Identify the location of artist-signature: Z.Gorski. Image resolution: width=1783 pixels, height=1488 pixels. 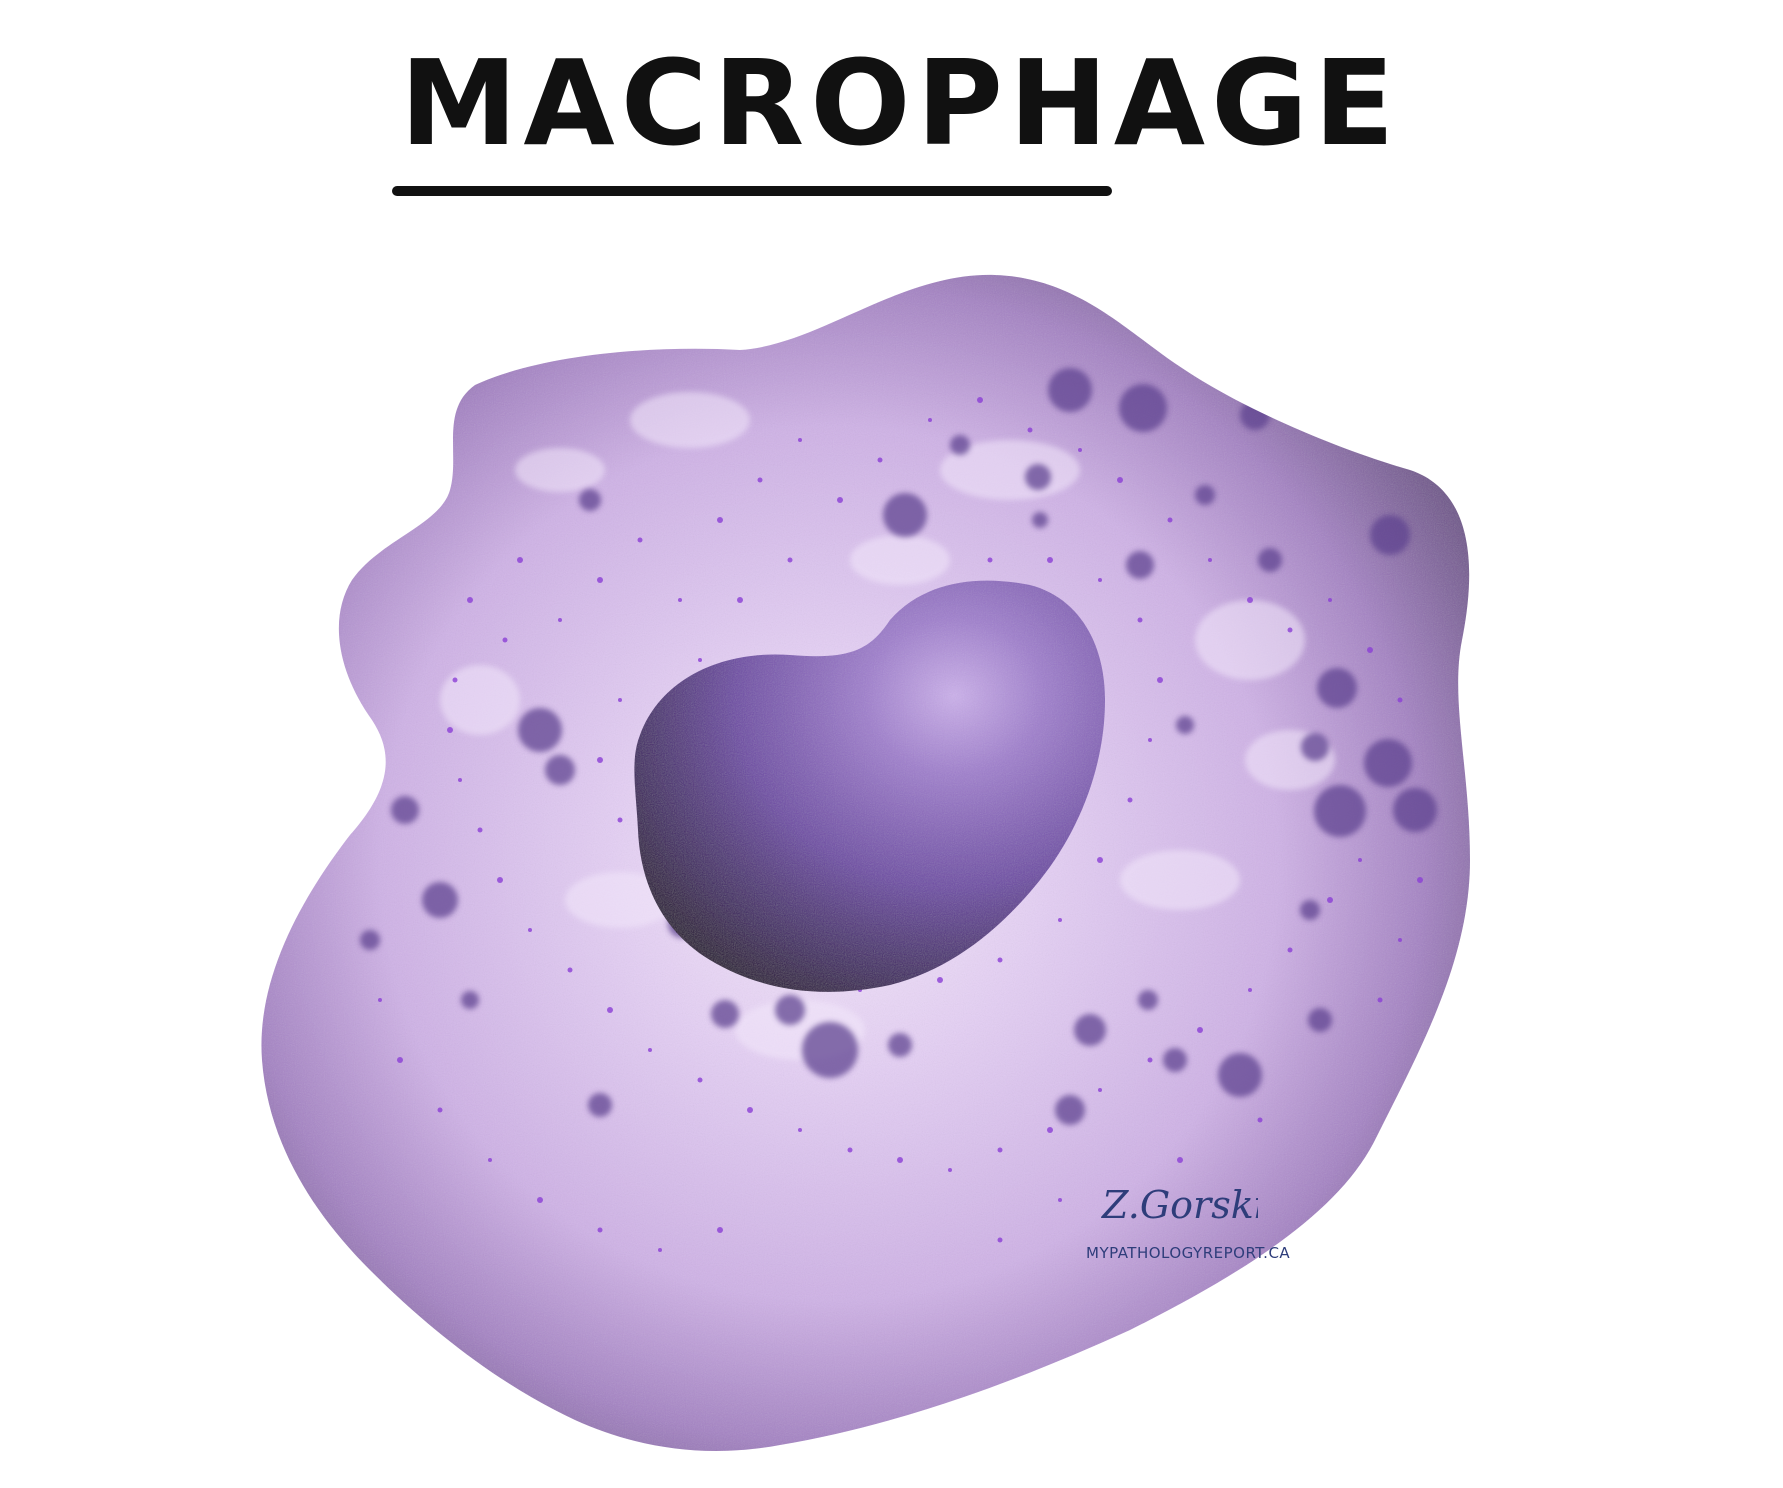
(1179, 1205).